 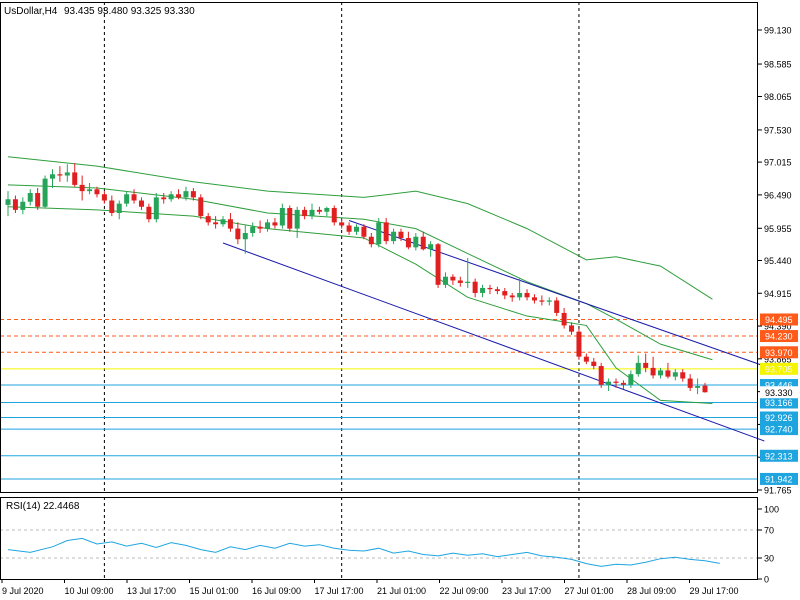 I want to click on rsi-plot-area, so click(x=379, y=538).